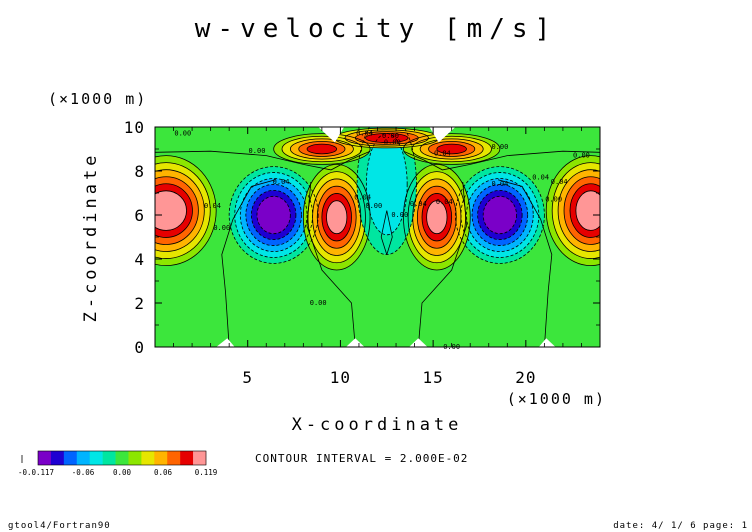  Describe the element at coordinates (399, 215) in the screenshot. I see `contour-label-14: 0.00` at that location.